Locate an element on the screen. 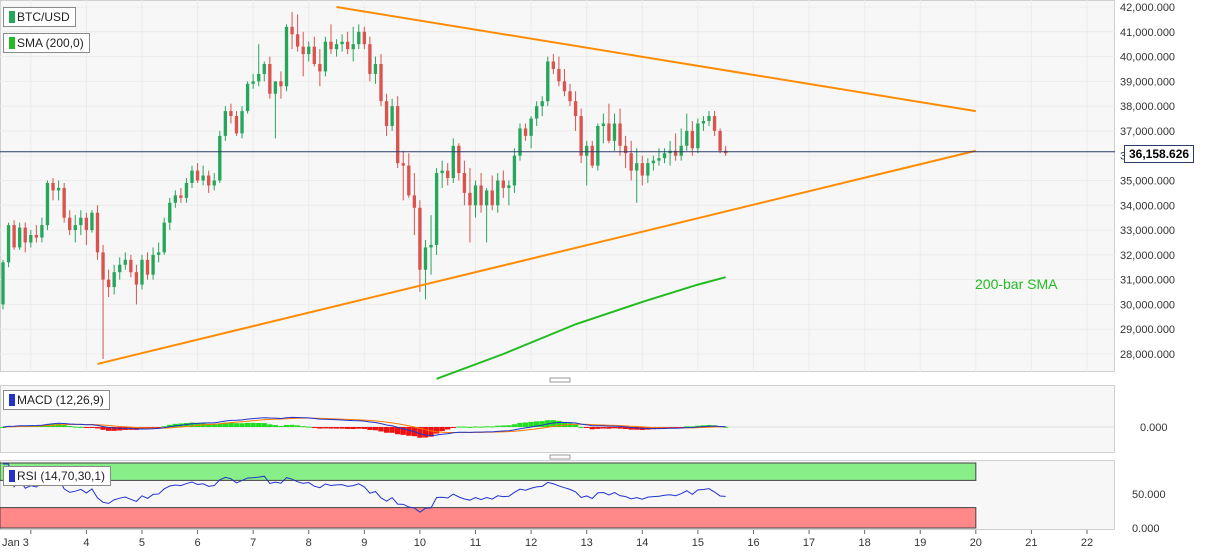 The image size is (1207, 560). sma-indicator-label: SMA (200,0) is located at coordinates (46, 43).